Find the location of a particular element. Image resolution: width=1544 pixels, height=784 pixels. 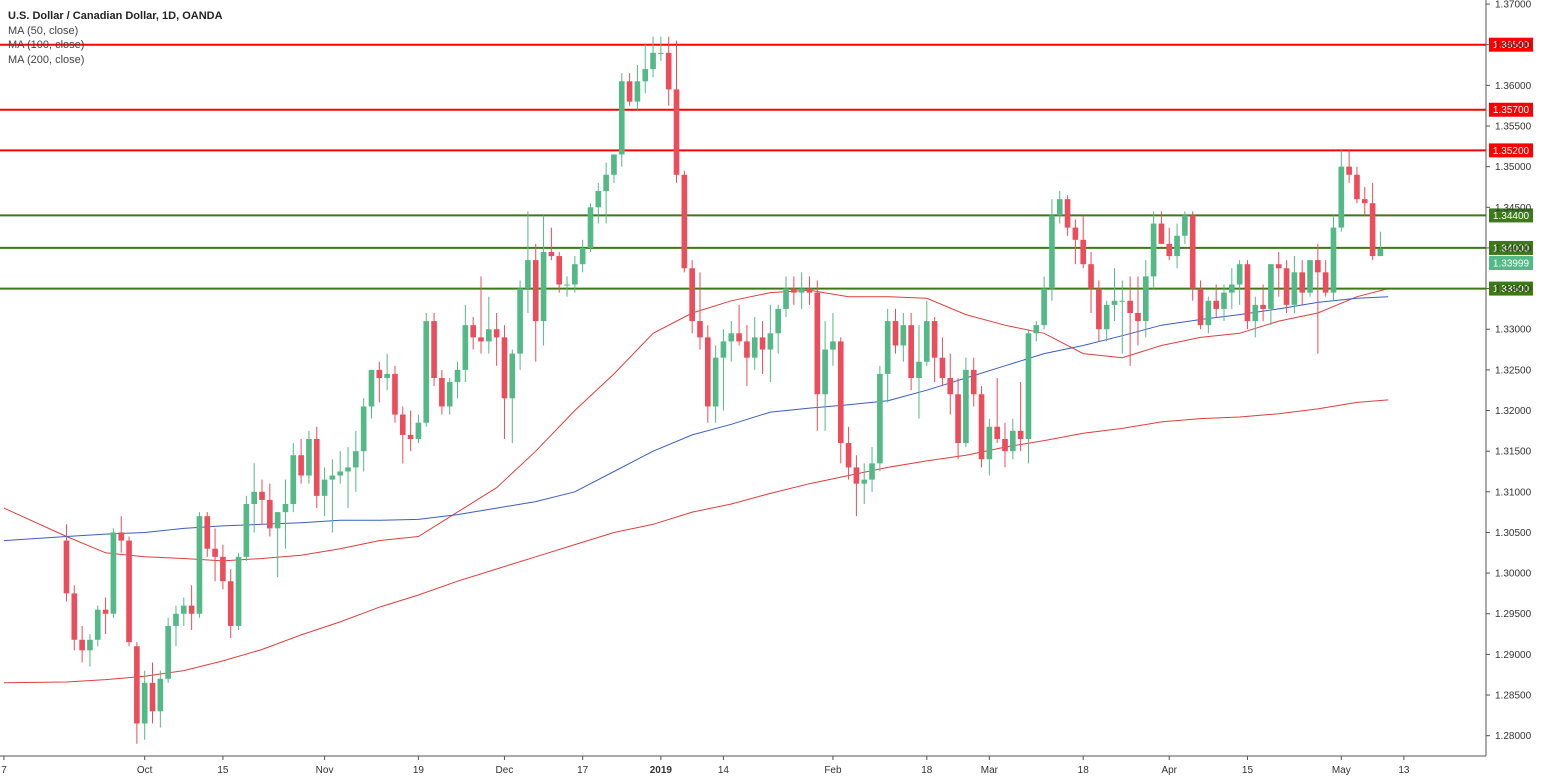

indicator-ma200-label: MA (200, close) is located at coordinates (46, 59).